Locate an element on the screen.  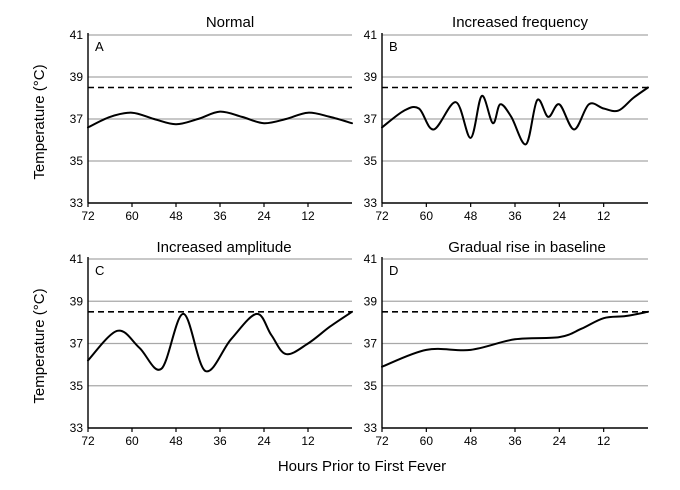
panel-title: Normal is located at coordinates (230, 22).